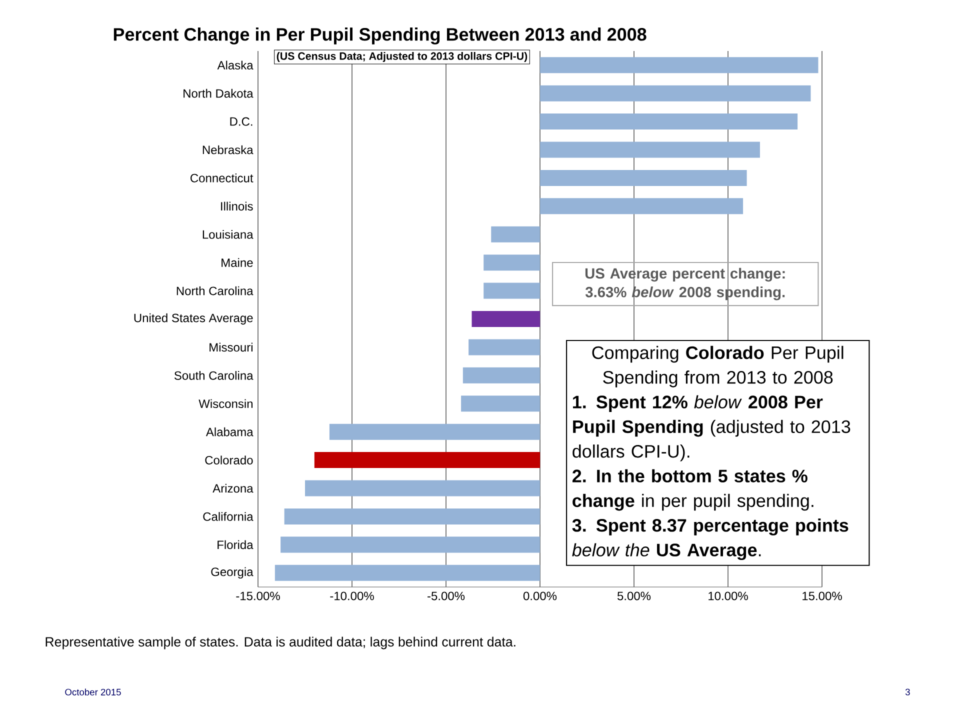 This screenshot has width=956, height=721. Describe the element at coordinates (214, 375) in the screenshot. I see `y-tick-label: South Carolina` at that location.